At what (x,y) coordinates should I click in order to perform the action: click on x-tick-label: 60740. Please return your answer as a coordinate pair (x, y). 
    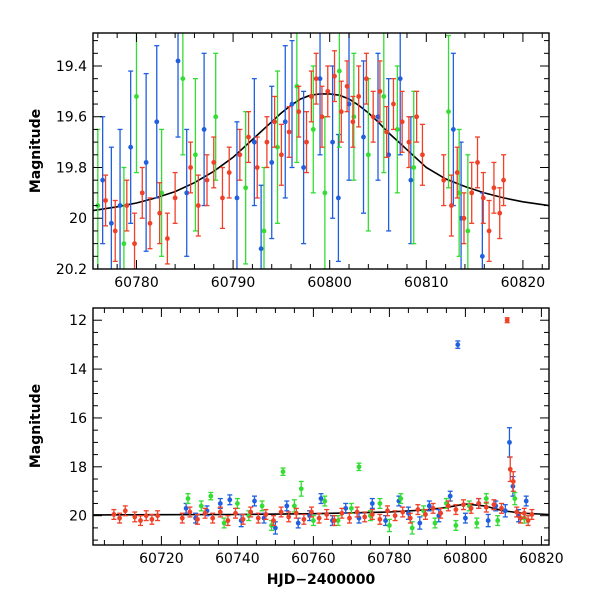
    Looking at the image, I should click on (237, 559).